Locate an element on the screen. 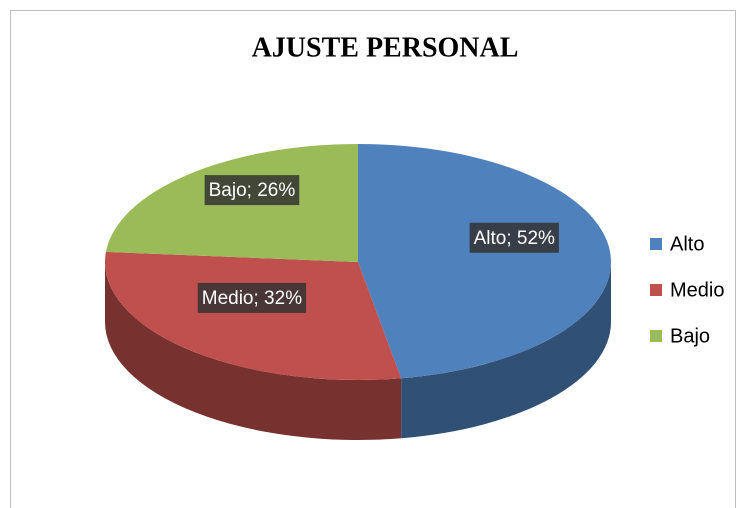 This screenshot has height=508, width=746. data-label-text: Bajo; 26% is located at coordinates (252, 190).